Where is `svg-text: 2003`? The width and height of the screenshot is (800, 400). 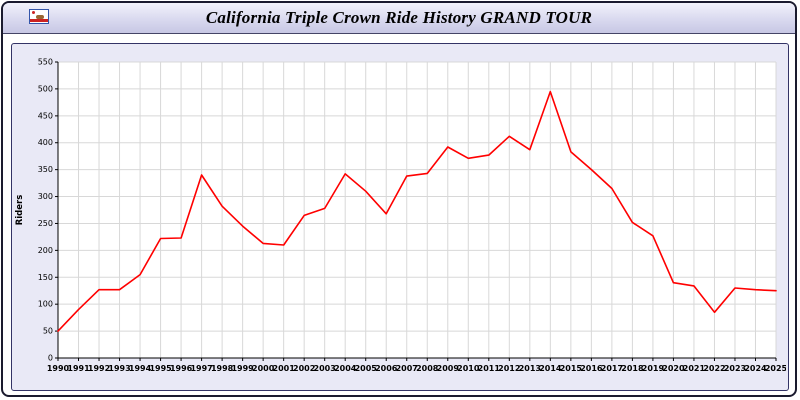
svg-text: 2003 is located at coordinates (325, 368).